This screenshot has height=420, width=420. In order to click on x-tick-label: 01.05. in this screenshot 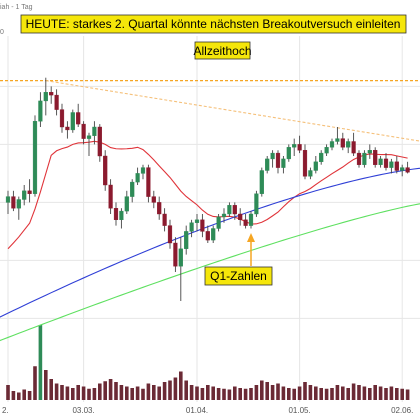, I will do `click(299, 410)`.